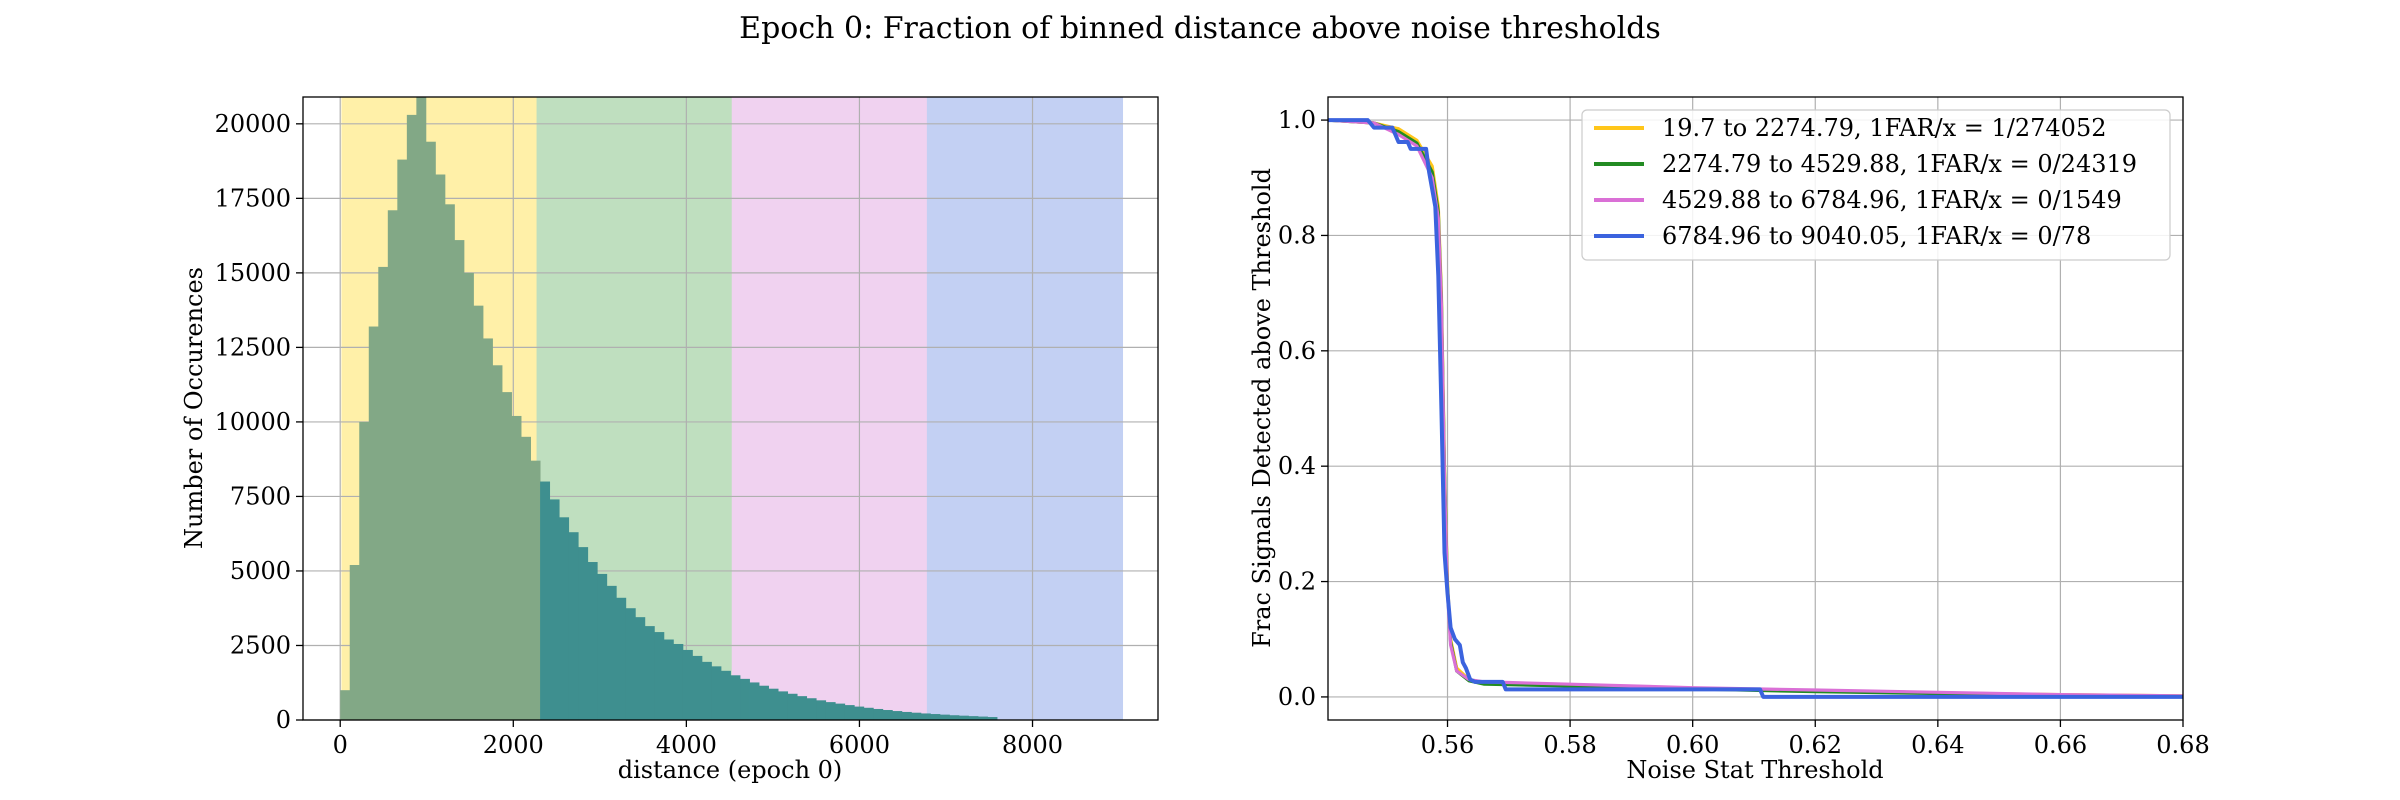  Describe the element at coordinates (2060, 745) in the screenshot. I see `x-tick-label: 0.66` at that location.